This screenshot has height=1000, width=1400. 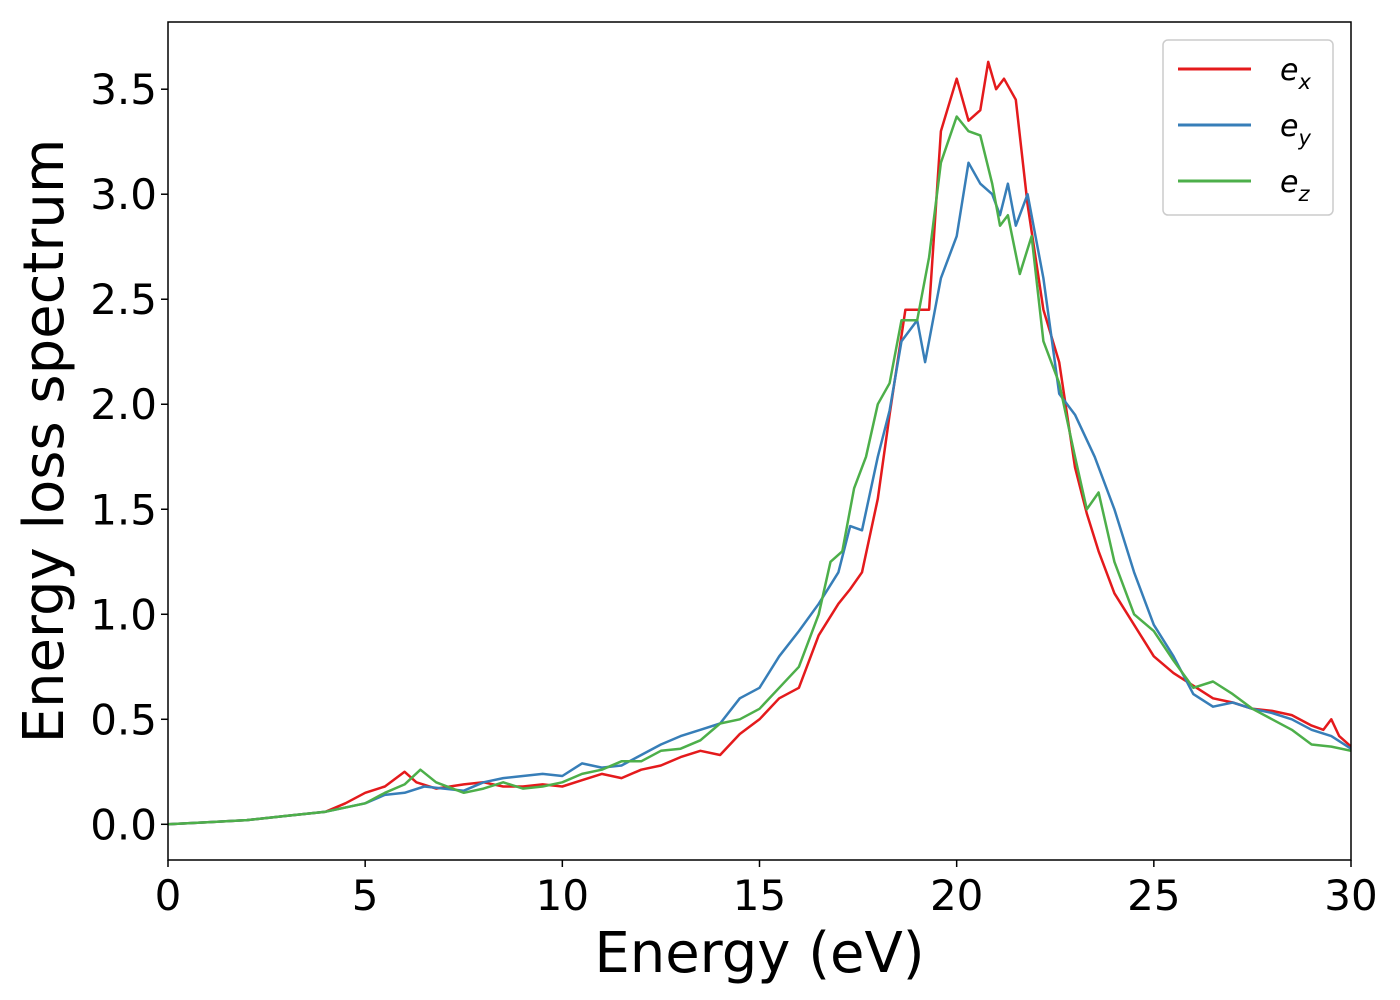 I want to click on y-tick-label: 2.0, so click(x=123, y=404).